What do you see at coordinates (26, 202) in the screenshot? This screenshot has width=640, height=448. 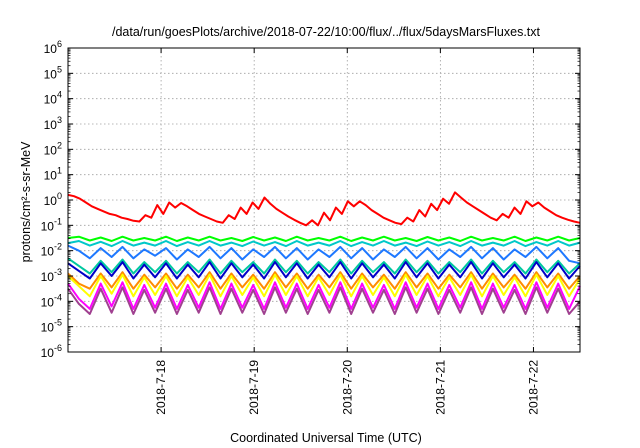 I see `y-axis-label: protons/cm²-s-sr-MeV` at bounding box center [26, 202].